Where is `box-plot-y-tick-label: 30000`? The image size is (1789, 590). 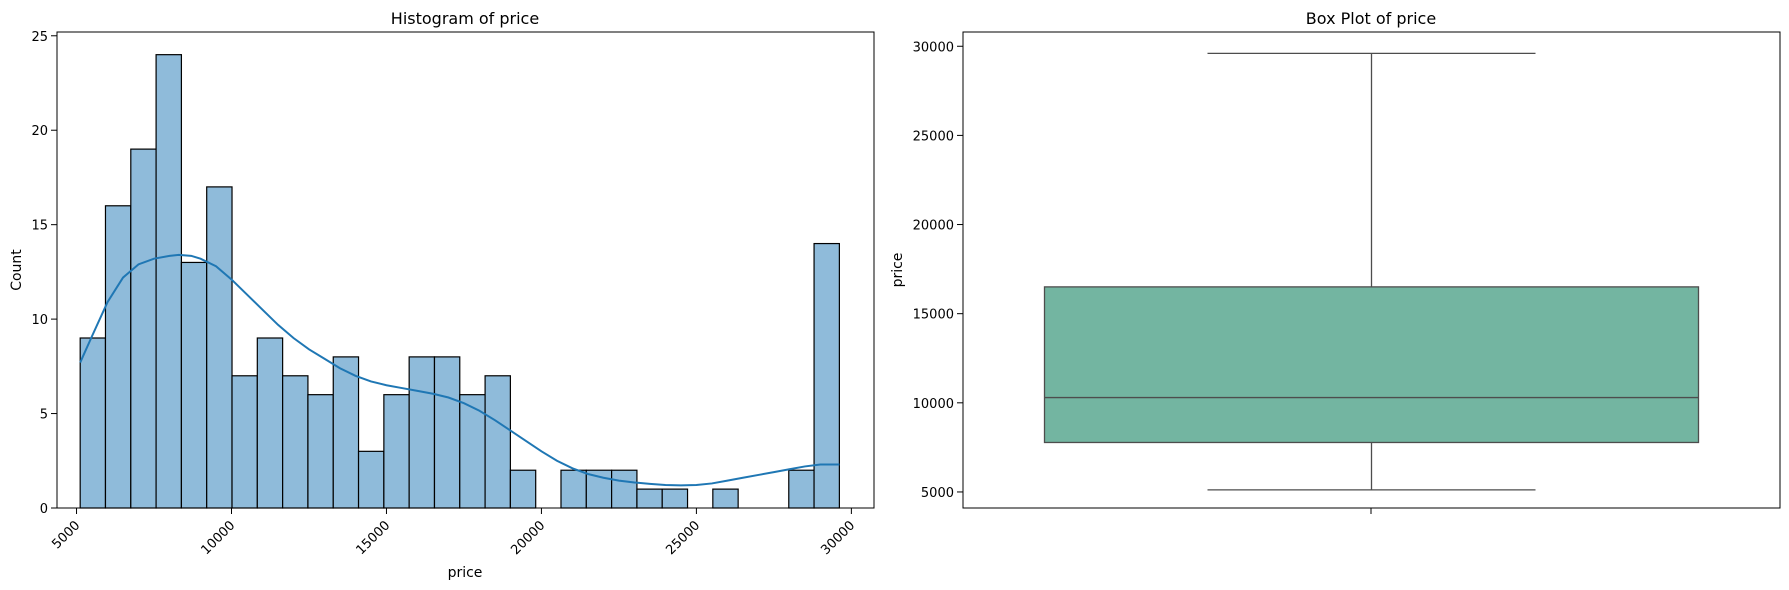
box-plot-y-tick-label: 30000 is located at coordinates (933, 47).